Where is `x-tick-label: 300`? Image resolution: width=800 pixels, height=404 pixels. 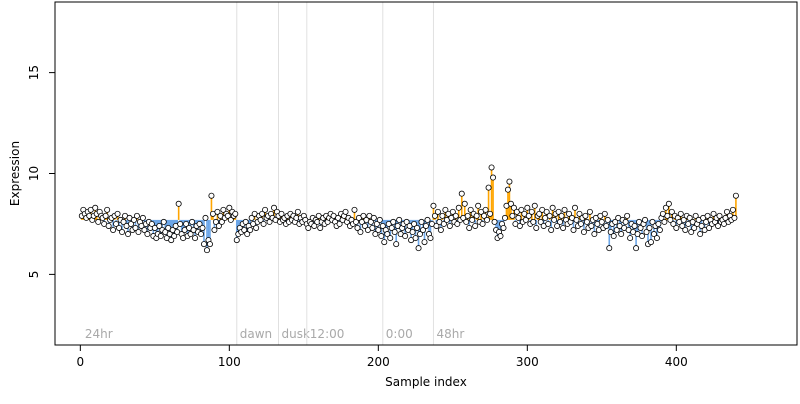
x-tick-label: 300 is located at coordinates (527, 362).